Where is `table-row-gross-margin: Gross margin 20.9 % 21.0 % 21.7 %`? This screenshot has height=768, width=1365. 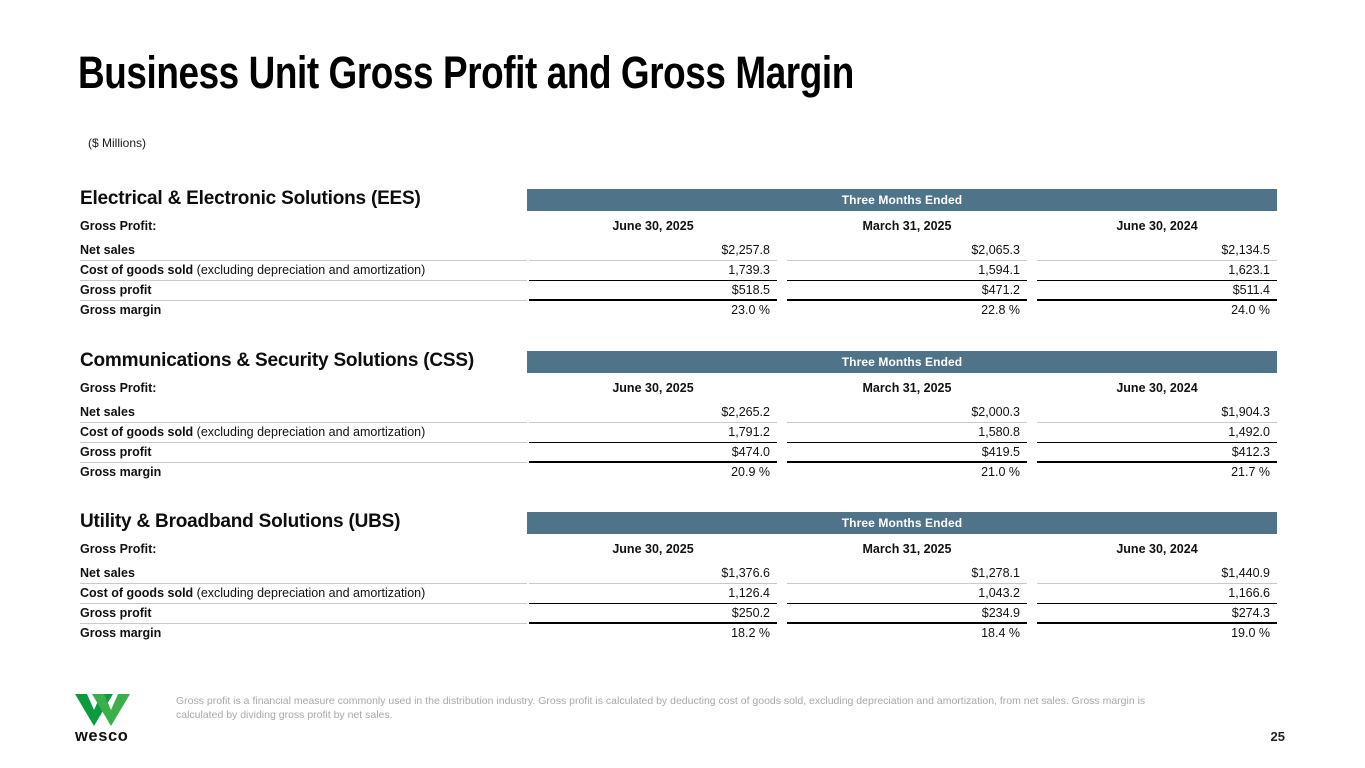
table-row-gross-margin: Gross margin 20.9 % 21.0 % 21.7 % is located at coordinates (678, 473).